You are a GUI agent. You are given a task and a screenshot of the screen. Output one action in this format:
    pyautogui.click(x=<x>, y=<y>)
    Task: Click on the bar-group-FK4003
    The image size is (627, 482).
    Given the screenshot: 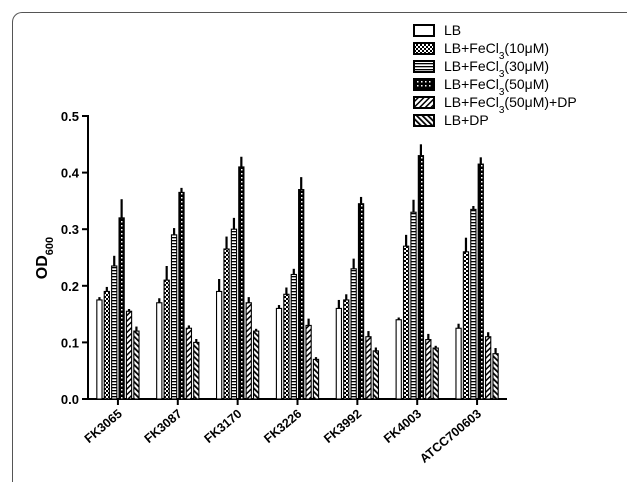 What is the action you would take?
    pyautogui.click(x=417, y=272)
    